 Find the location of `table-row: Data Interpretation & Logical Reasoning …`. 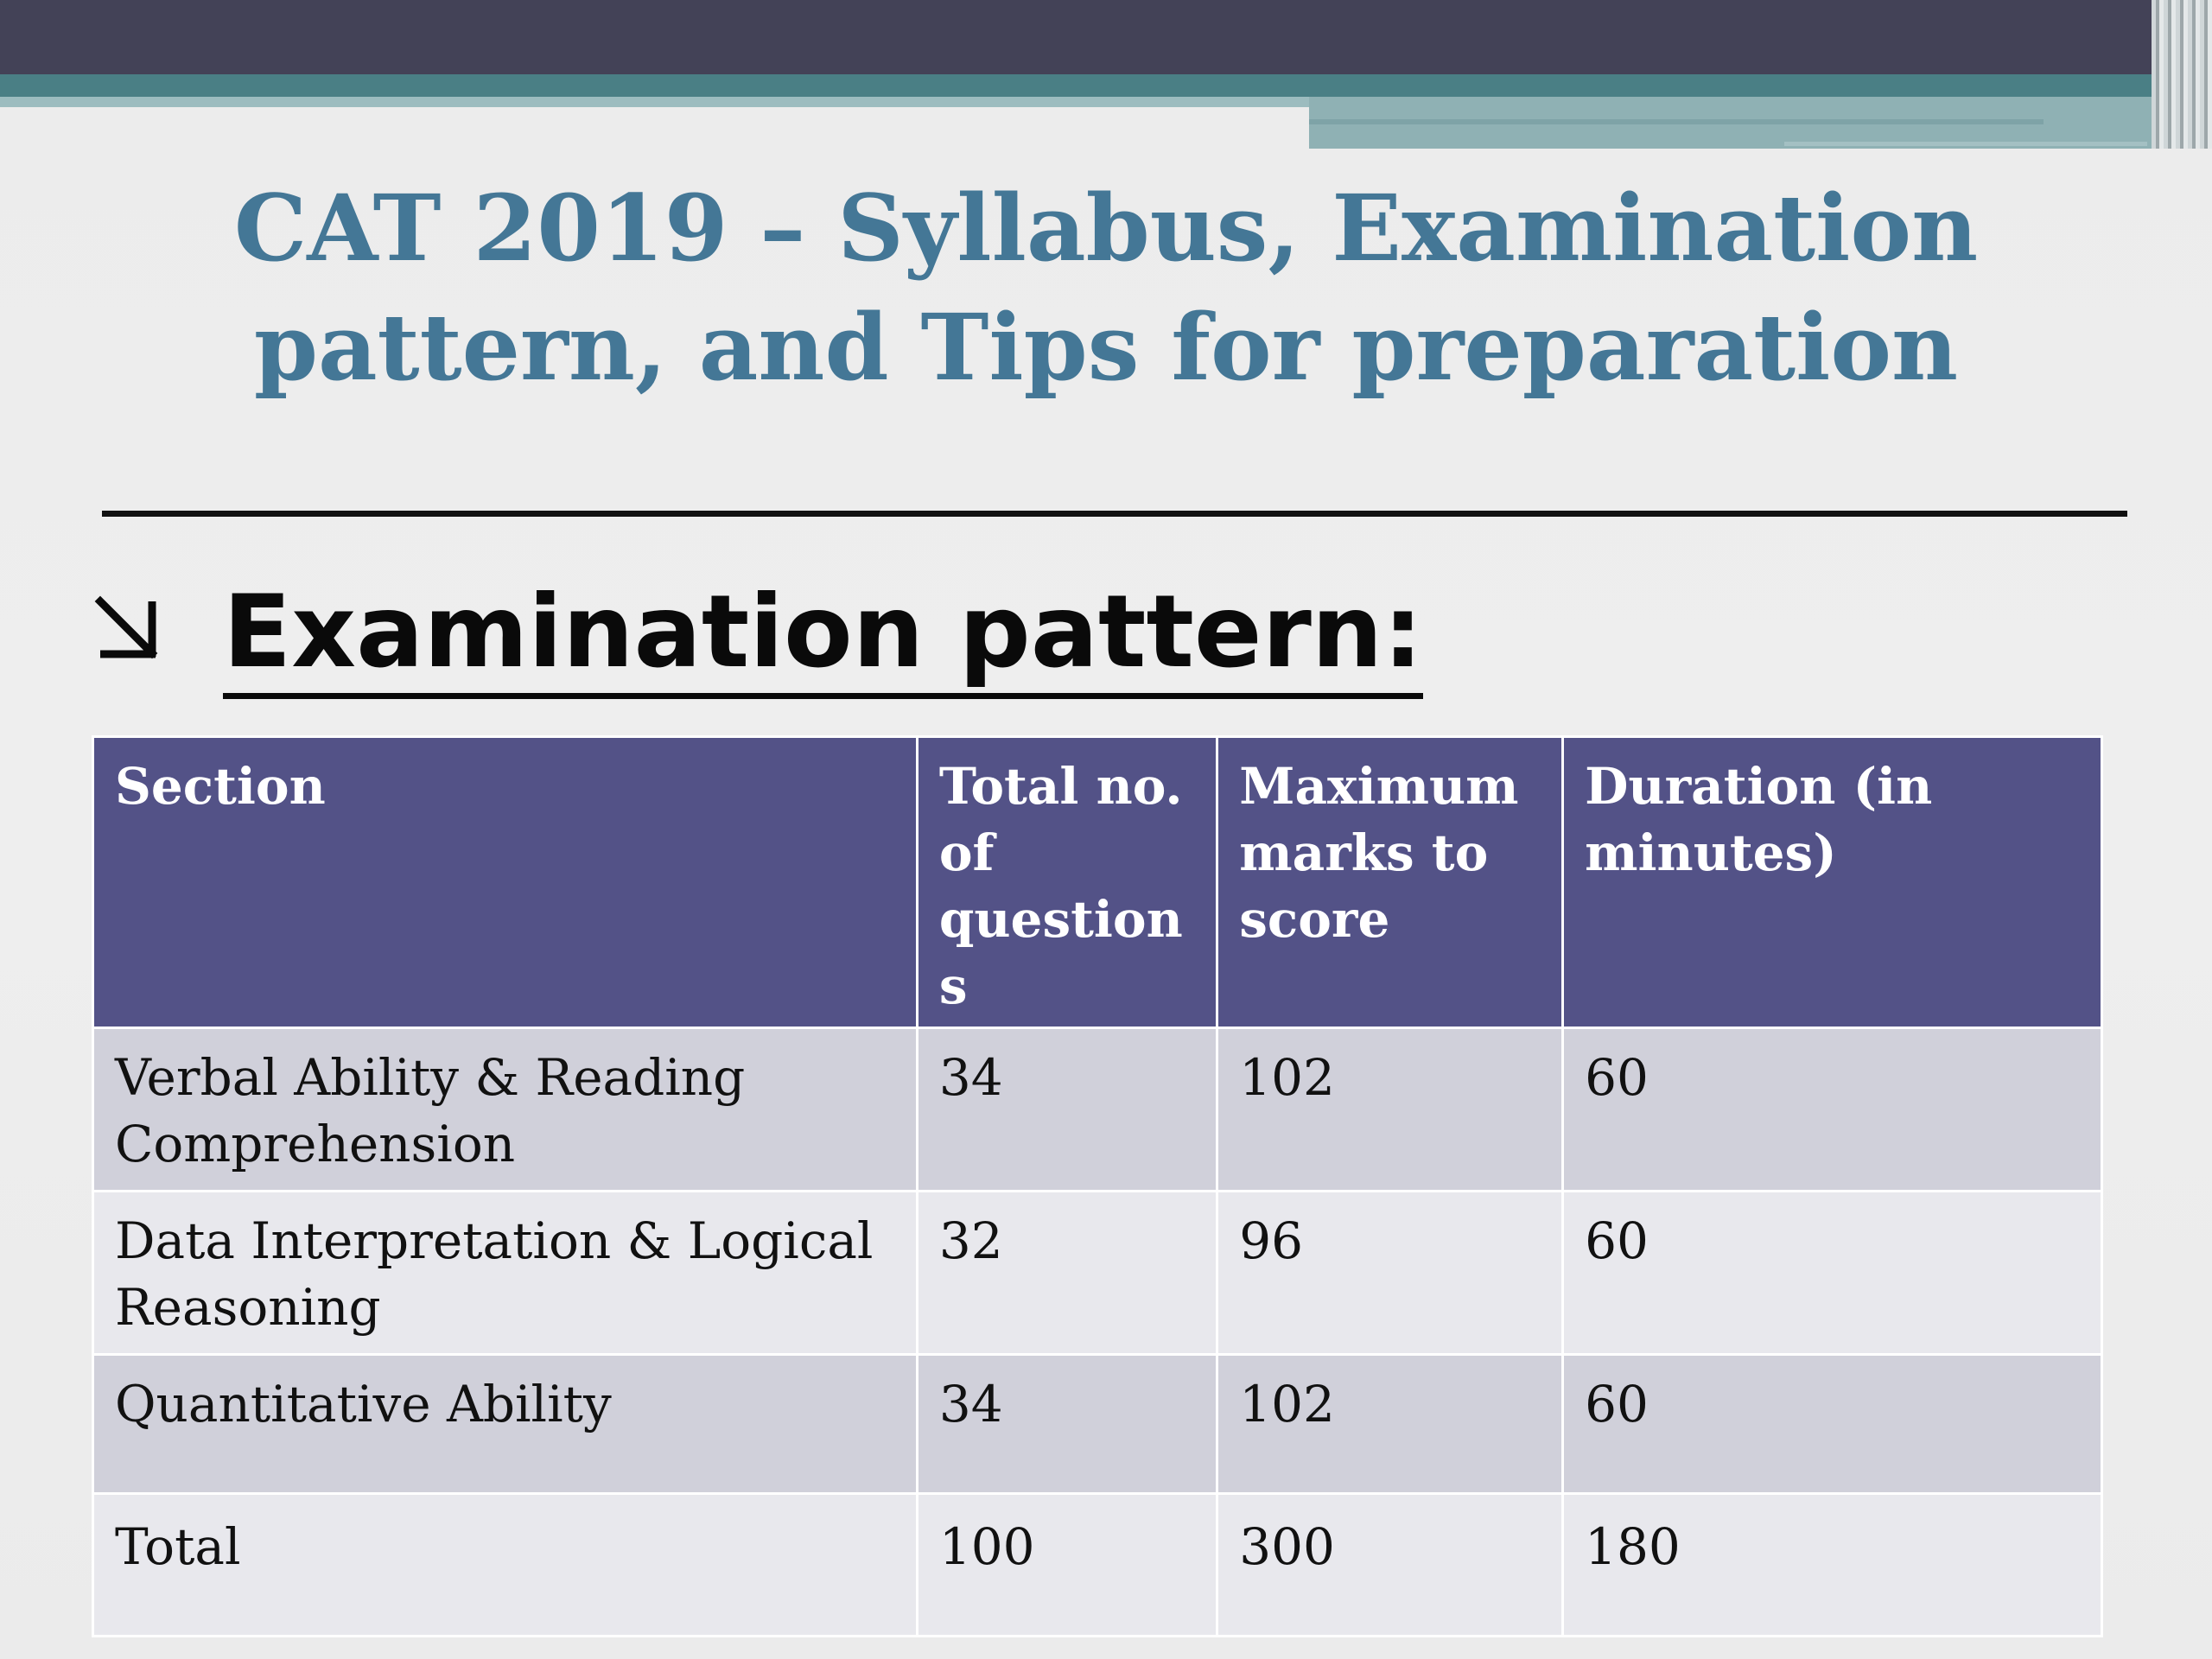

table-row: Data Interpretation & Logical Reasoning … is located at coordinates (1097, 1273).